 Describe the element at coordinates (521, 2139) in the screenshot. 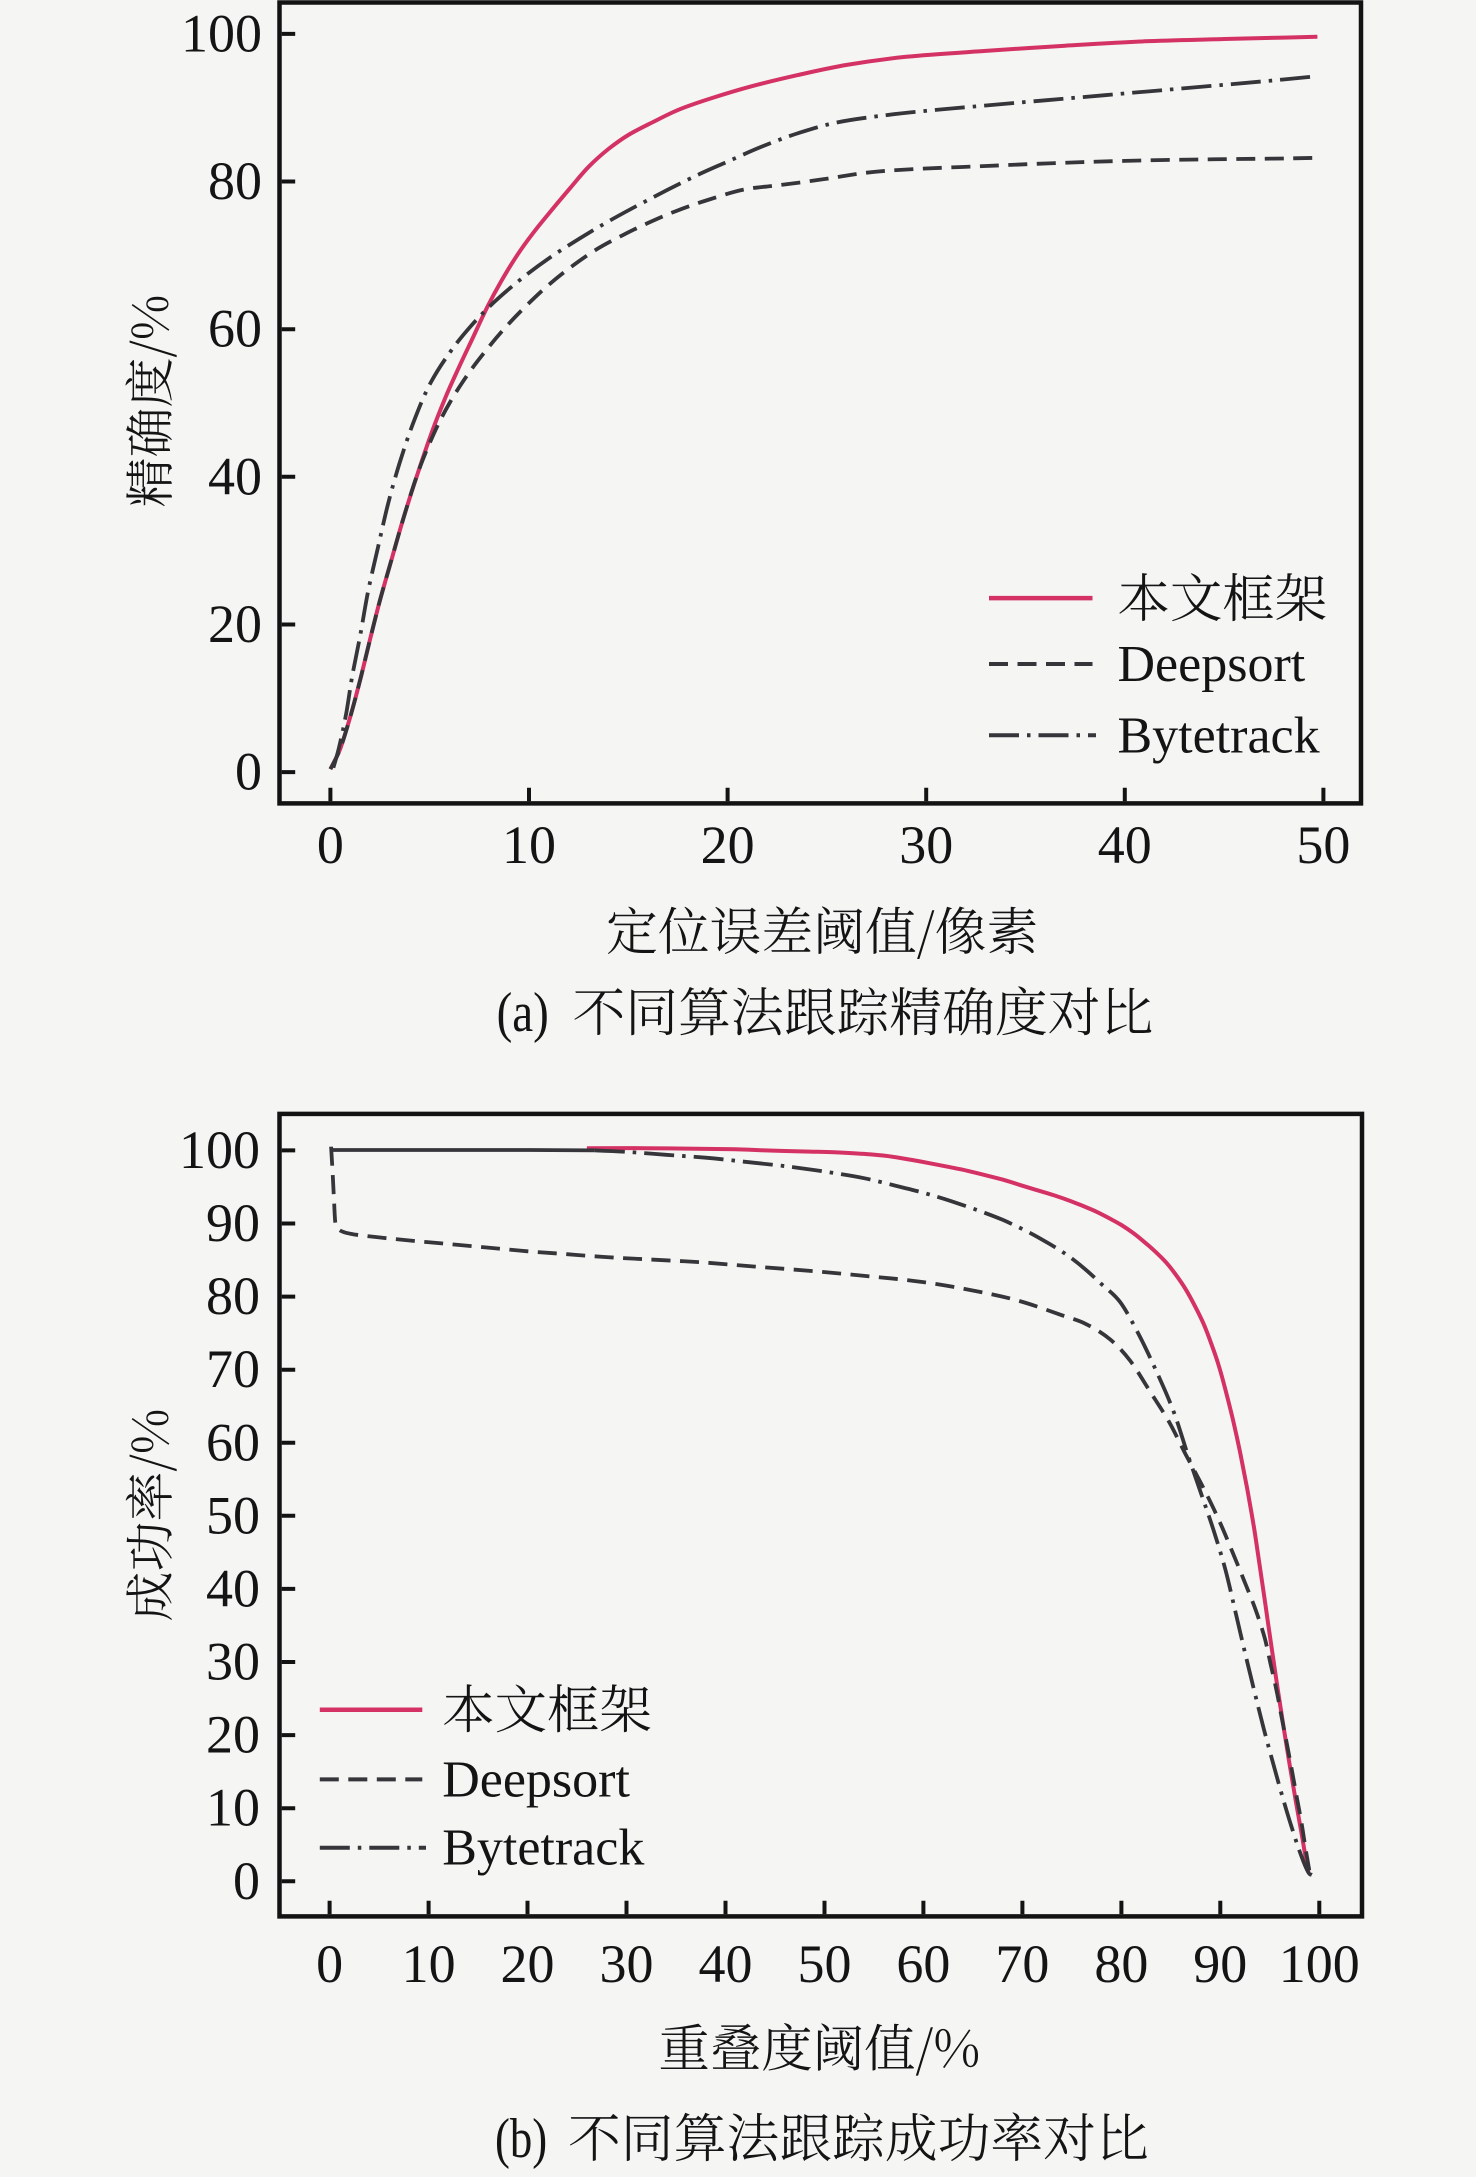

I see `svg-text: (b)` at that location.